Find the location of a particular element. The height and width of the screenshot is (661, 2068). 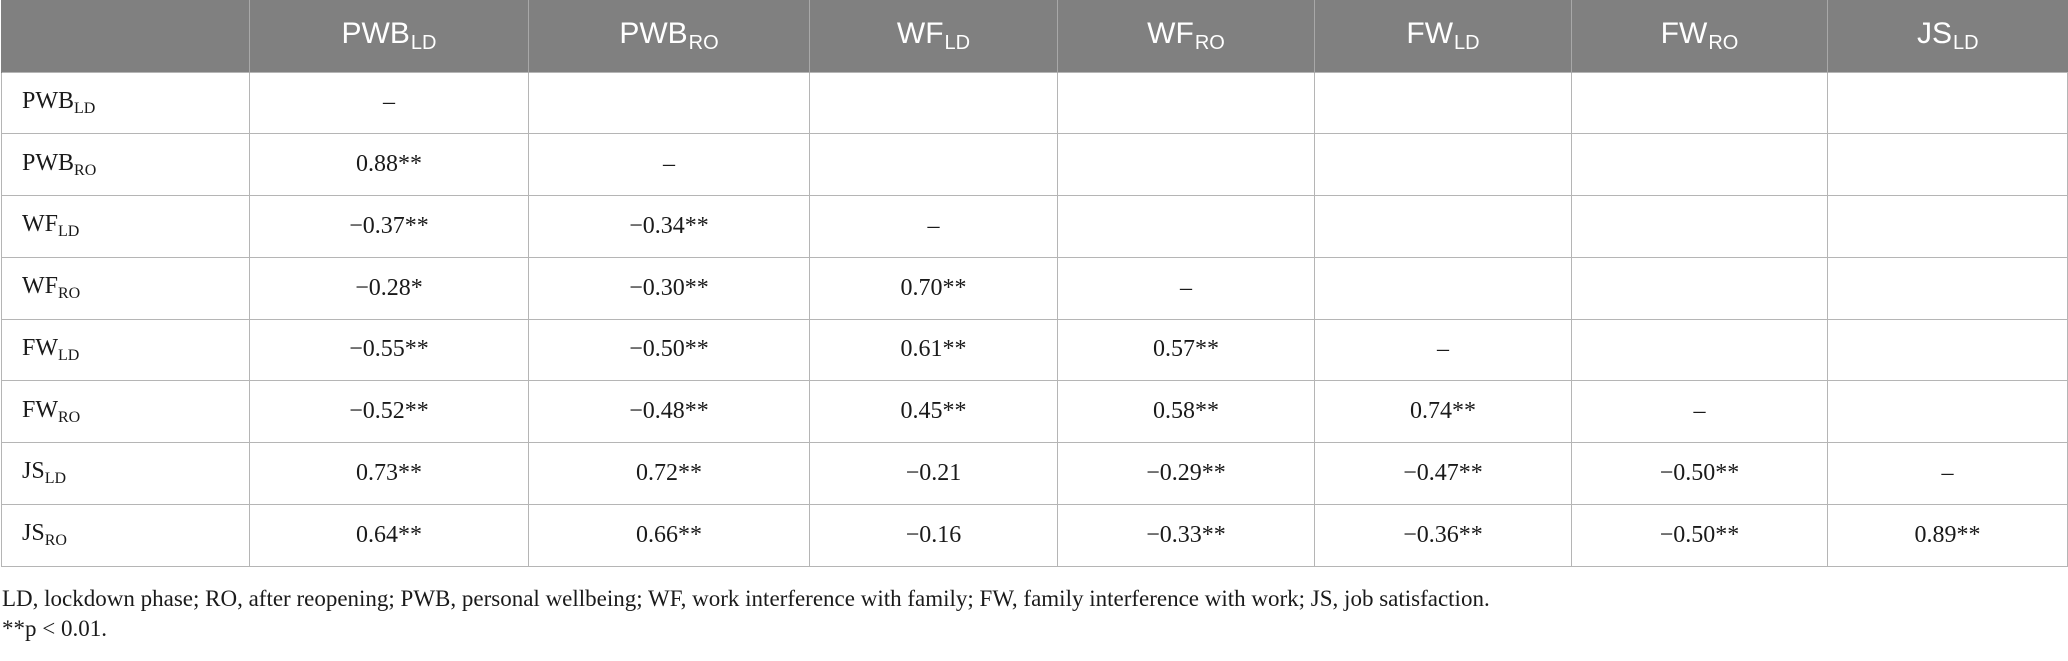

column-header-label: PWB is located at coordinates (653, 33).